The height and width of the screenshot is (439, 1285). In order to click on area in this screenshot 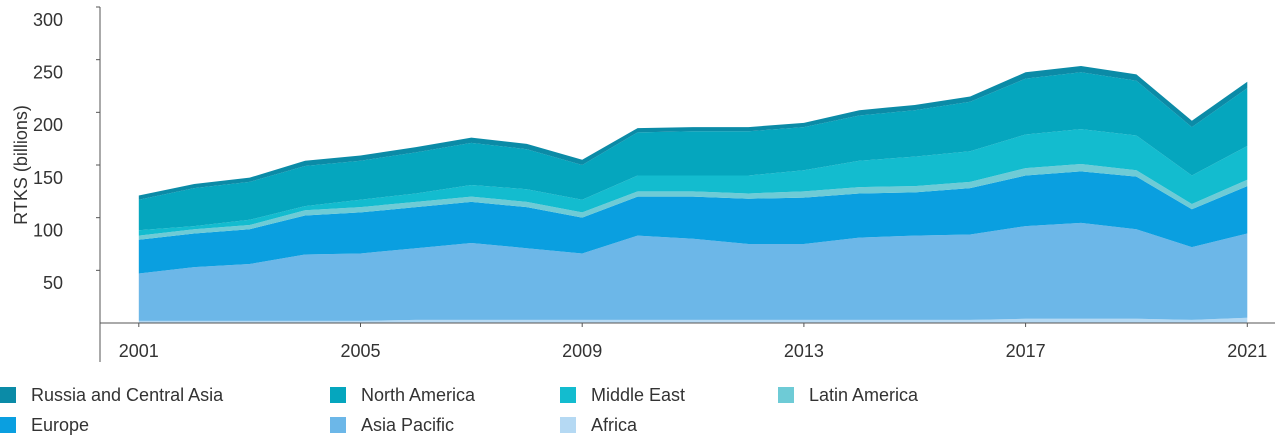, I will do `click(693, 320)`.